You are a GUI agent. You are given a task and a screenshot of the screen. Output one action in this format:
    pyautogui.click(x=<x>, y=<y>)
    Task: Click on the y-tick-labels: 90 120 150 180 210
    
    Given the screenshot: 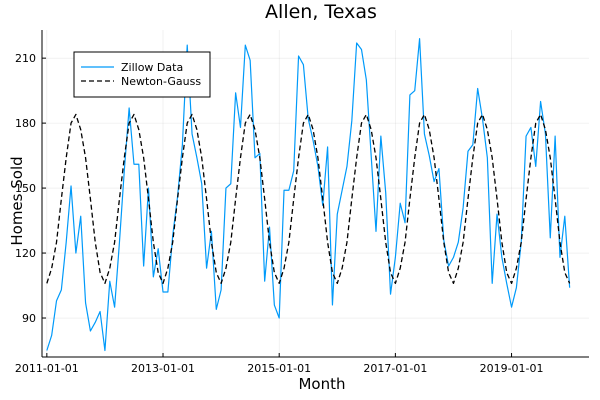 What is the action you would take?
    pyautogui.click(x=30, y=188)
    